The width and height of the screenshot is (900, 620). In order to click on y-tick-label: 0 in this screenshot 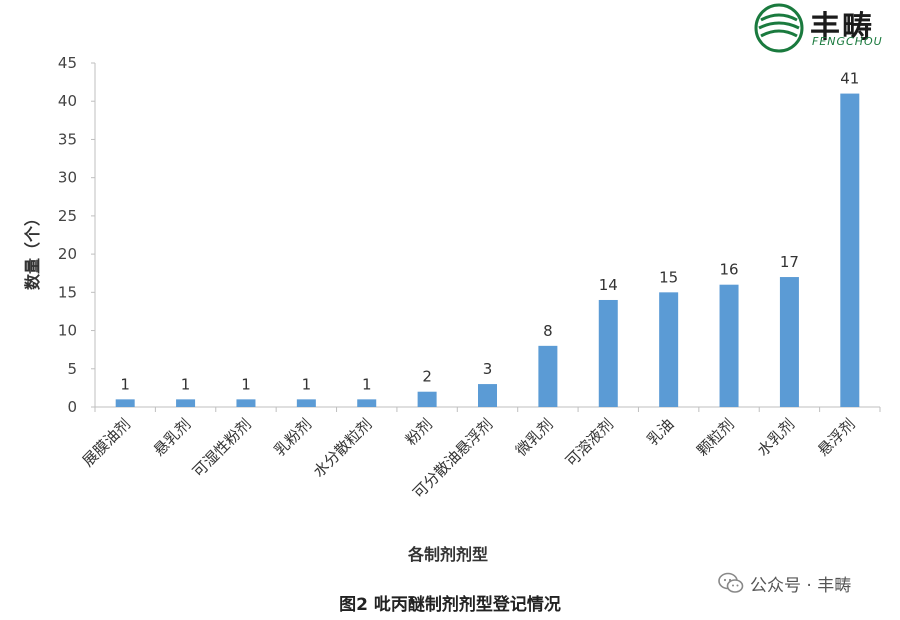, I will do `click(72, 407)`.